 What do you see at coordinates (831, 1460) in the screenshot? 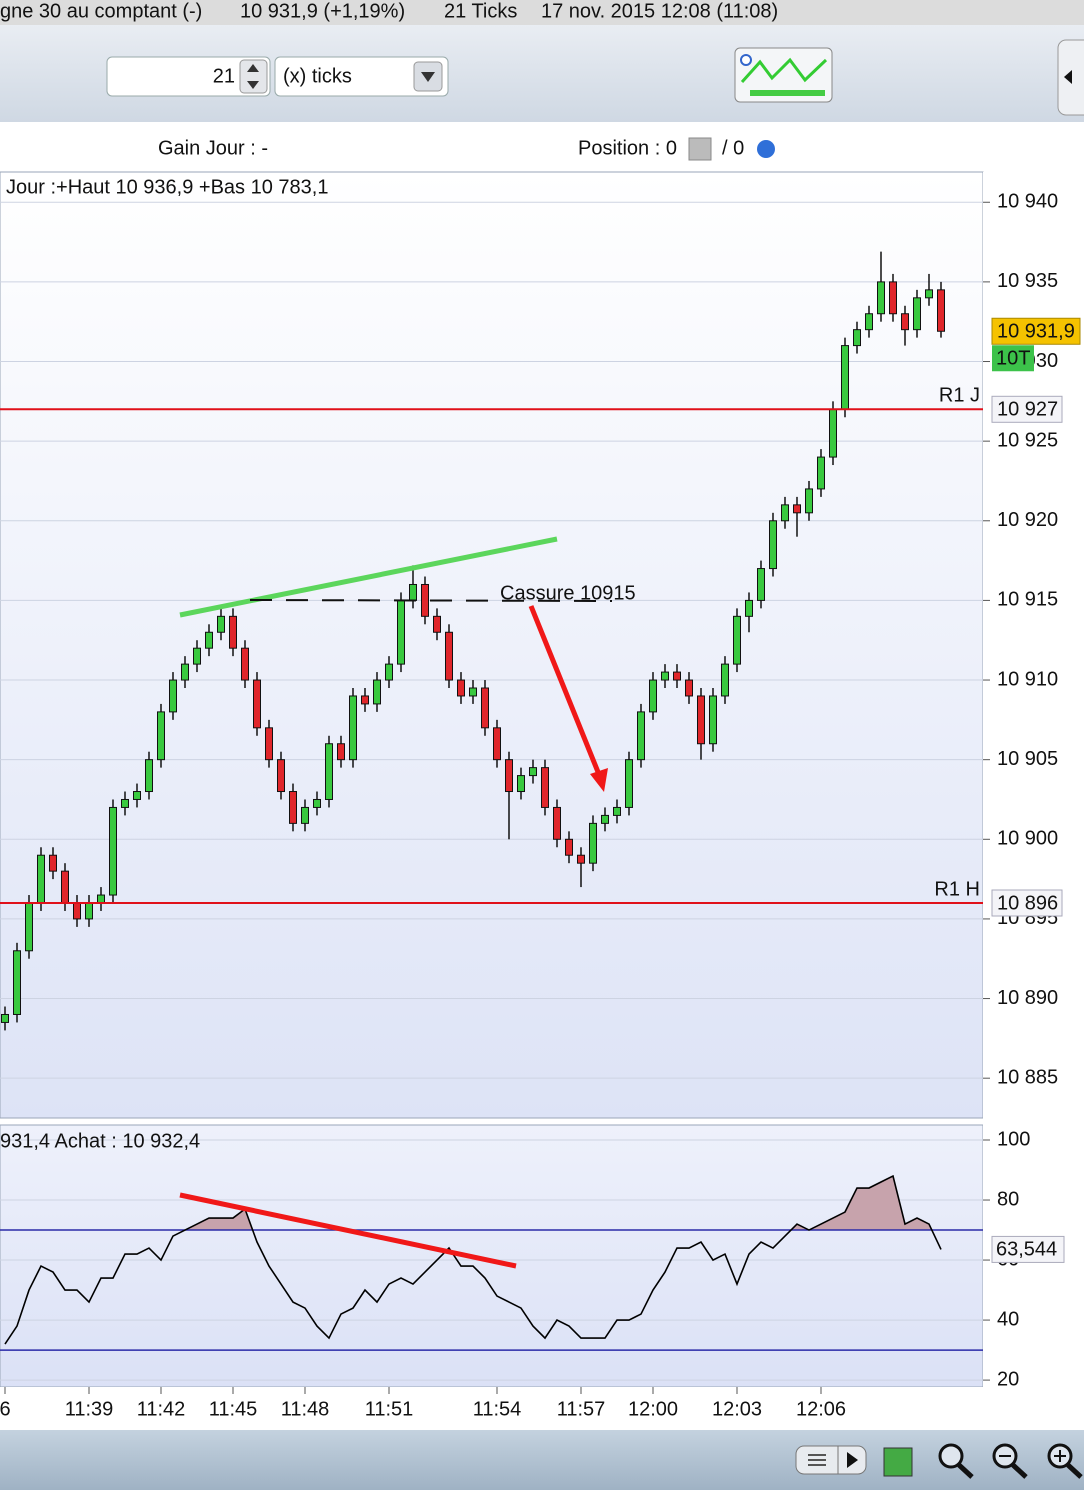
I see `scroll-buttons` at bounding box center [831, 1460].